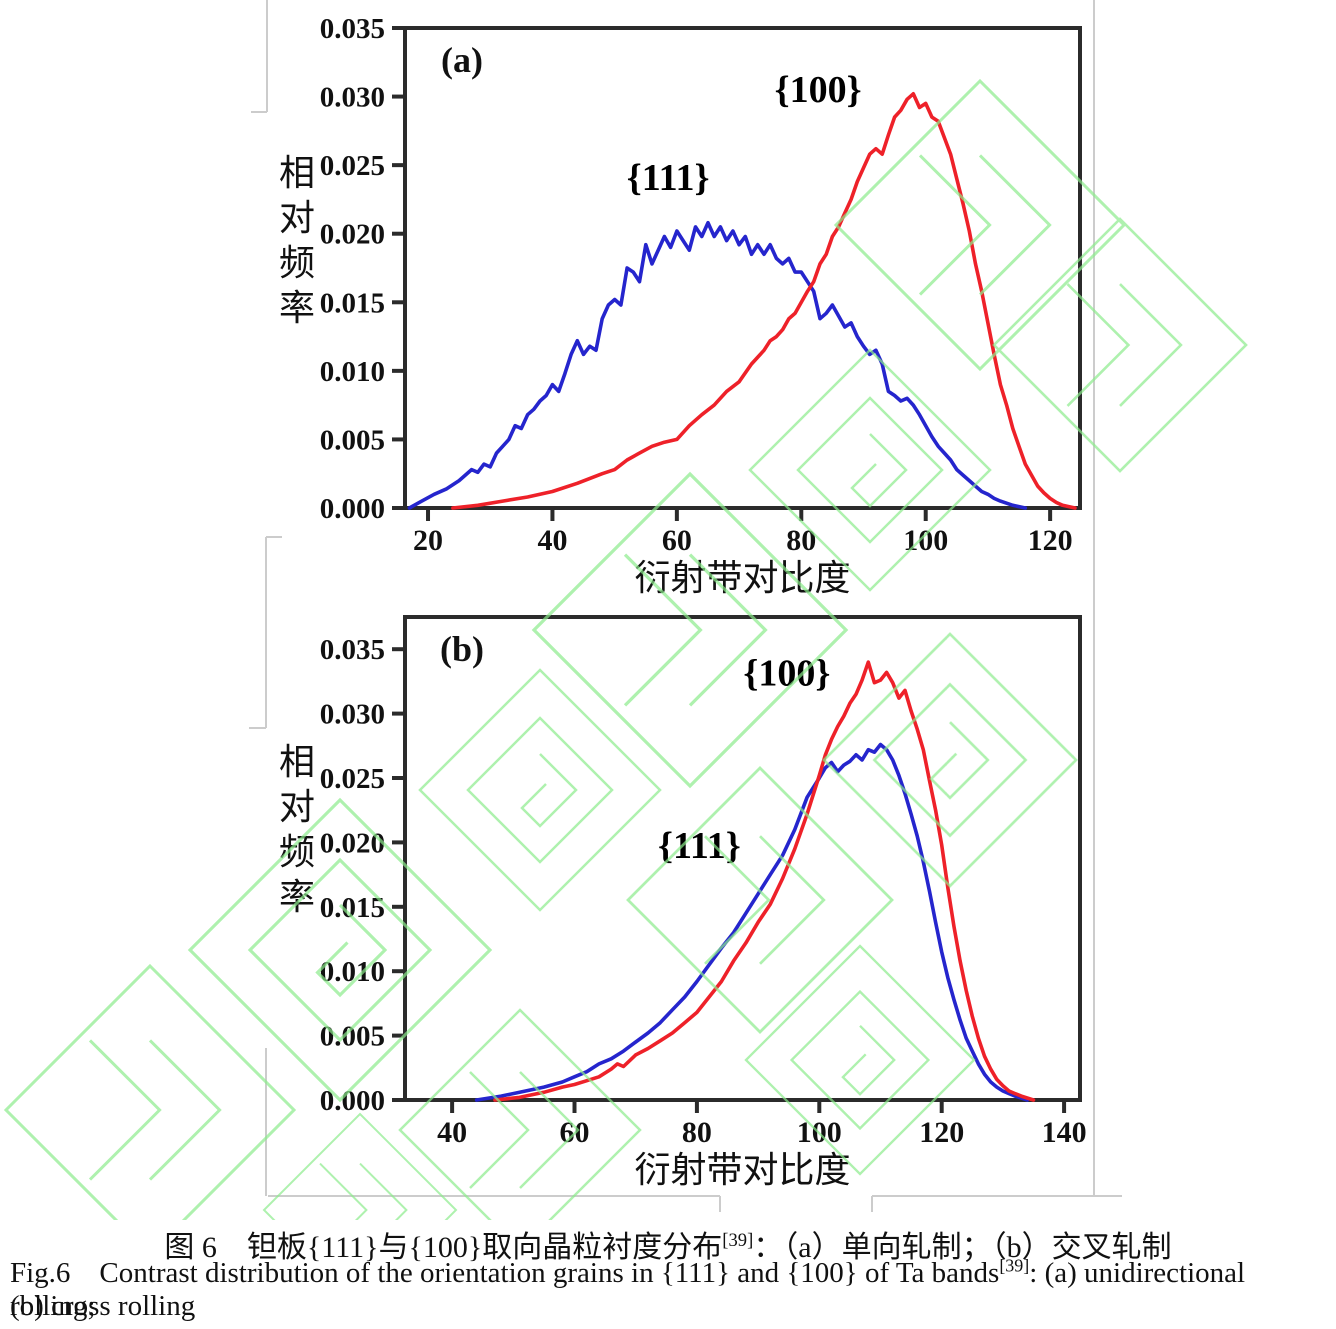 The height and width of the screenshot is (1329, 1336). I want to click on clipped-section-heading: 钽板内部组织, so click(120, 1325).